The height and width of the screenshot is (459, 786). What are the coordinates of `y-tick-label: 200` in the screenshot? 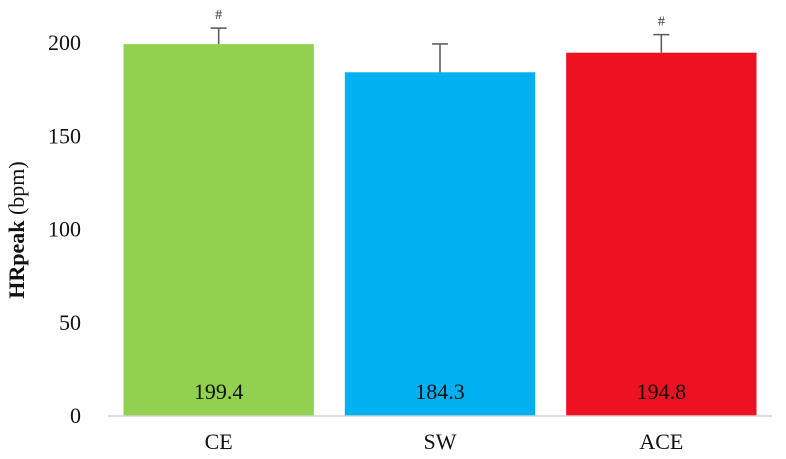 It's located at (64, 42).